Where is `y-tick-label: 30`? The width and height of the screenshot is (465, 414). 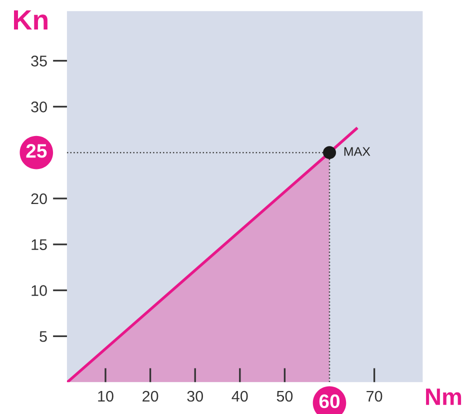 y-tick-label: 30 is located at coordinates (39, 107).